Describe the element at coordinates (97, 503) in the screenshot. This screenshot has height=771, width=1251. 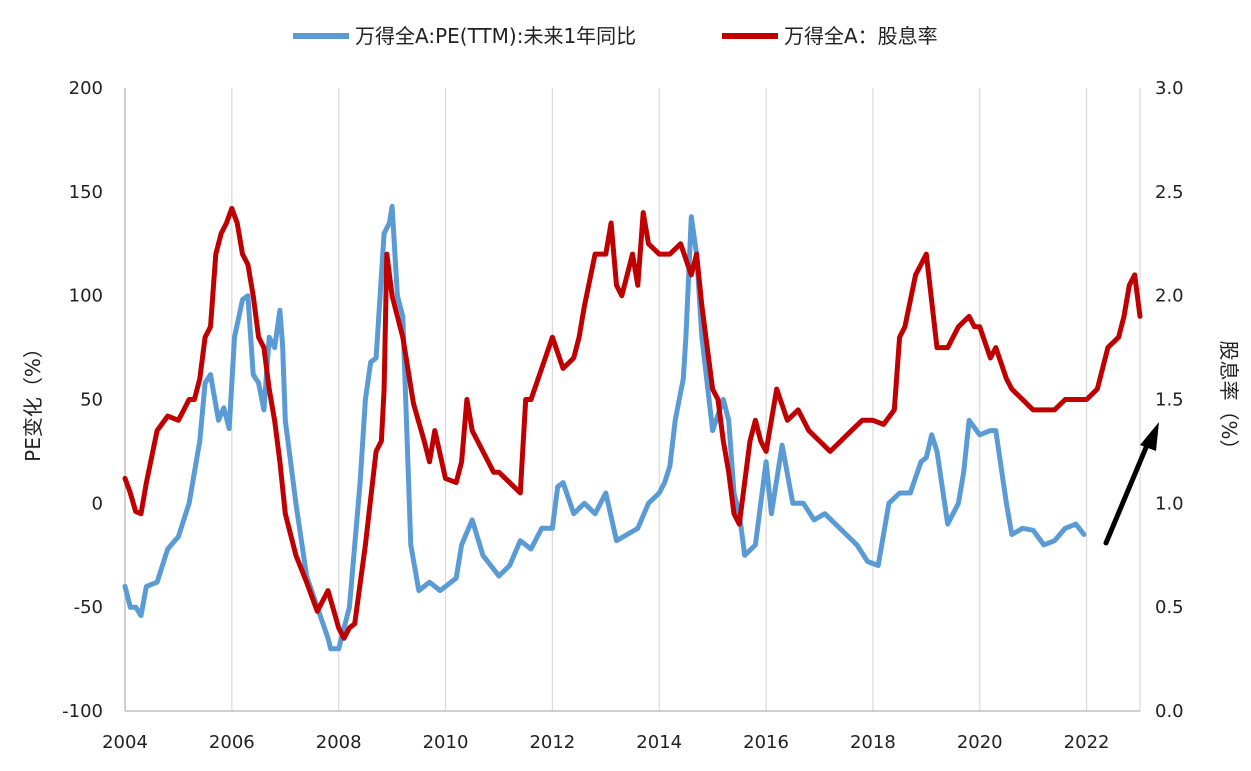
I see `left-tick-label: 0` at that location.